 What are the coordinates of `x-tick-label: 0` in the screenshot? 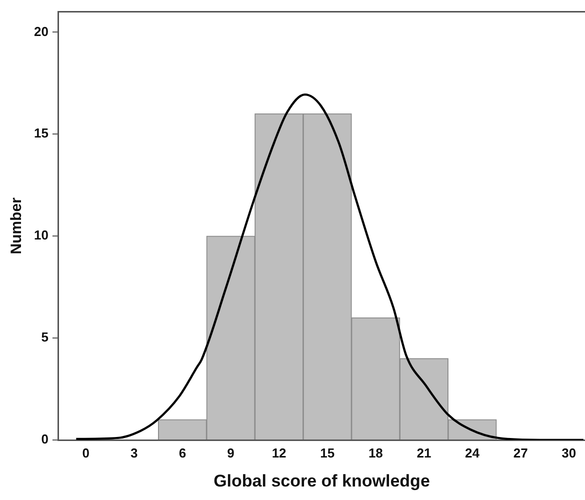 It's located at (86, 452).